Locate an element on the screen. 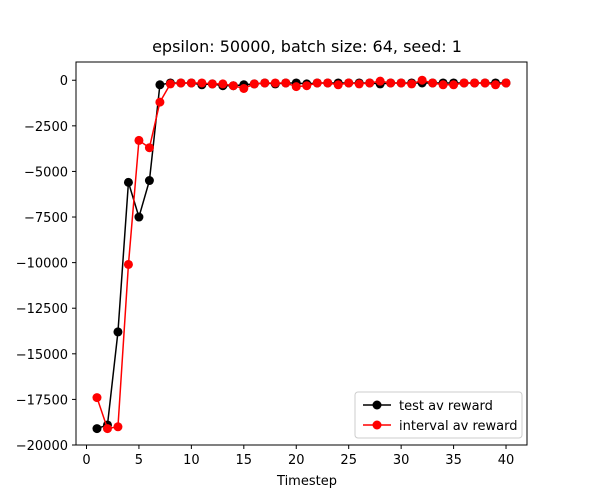  x-axis-label: Timestep is located at coordinates (306, 481).